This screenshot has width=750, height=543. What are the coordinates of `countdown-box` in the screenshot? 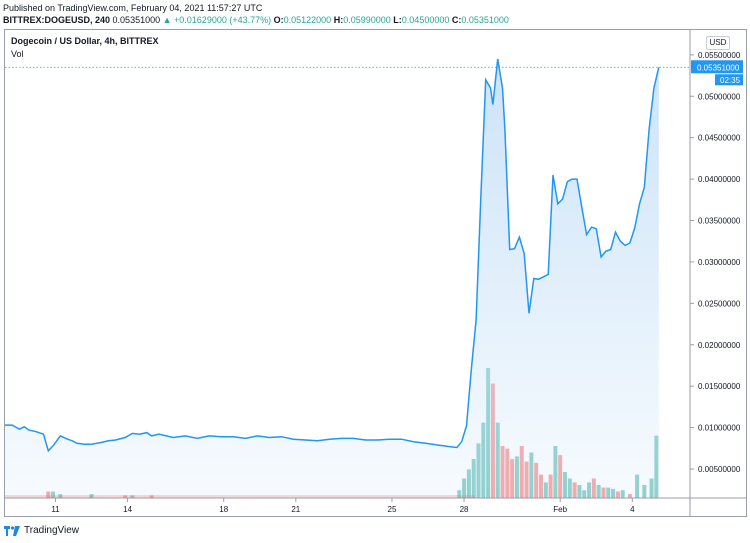 It's located at (729, 80).